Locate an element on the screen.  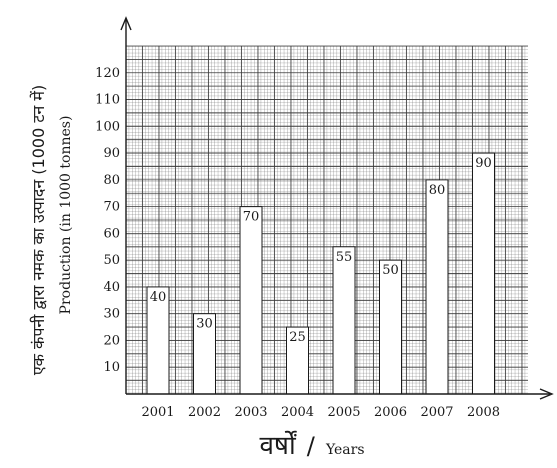
y-axis-title: Production (in 1000 tonnes) is located at coordinates (66, 215).